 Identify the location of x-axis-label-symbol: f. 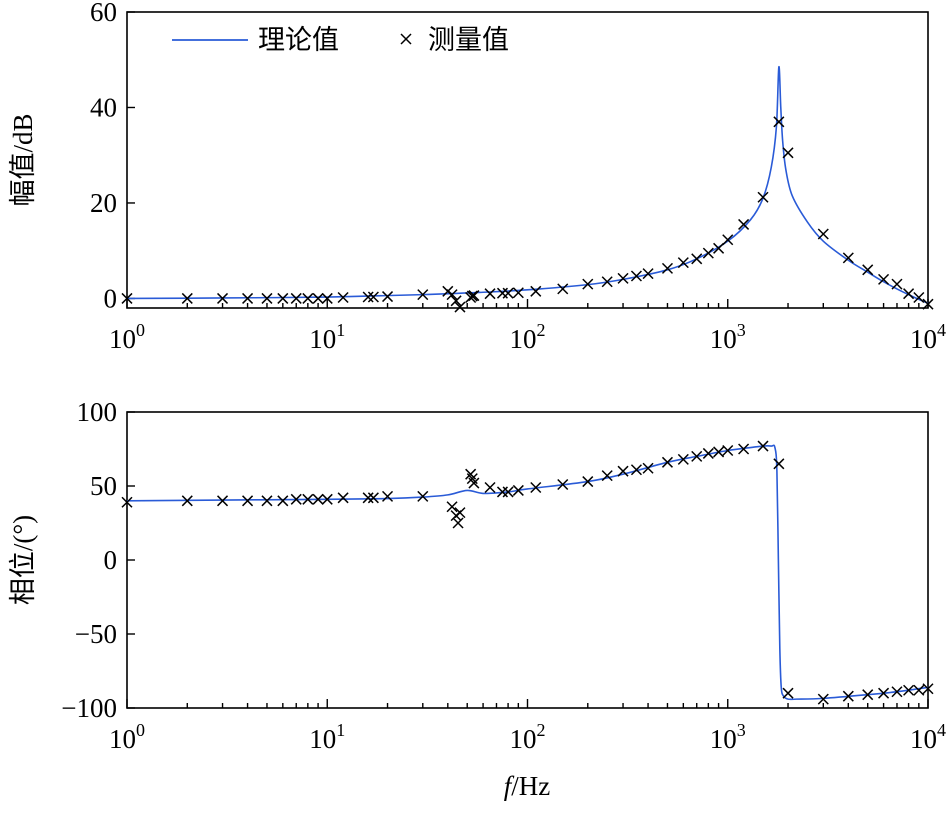
(509, 786).